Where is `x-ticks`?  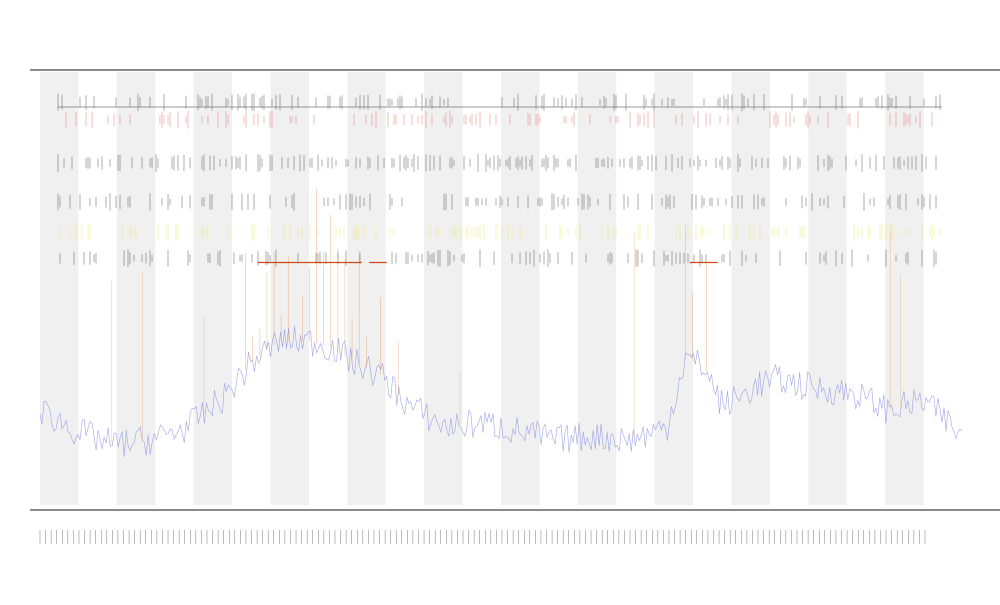
x-ticks is located at coordinates (482, 537).